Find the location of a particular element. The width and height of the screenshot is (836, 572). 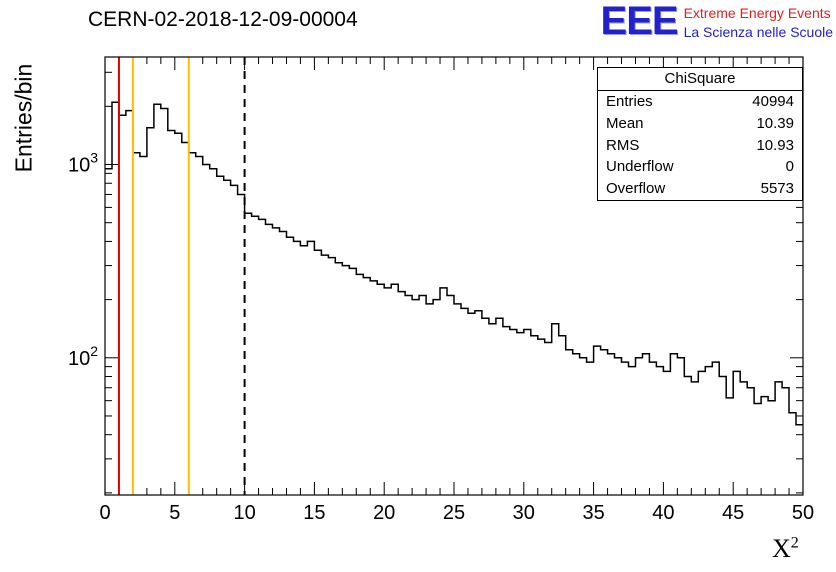

x-tick-label: 30 is located at coordinates (524, 513).